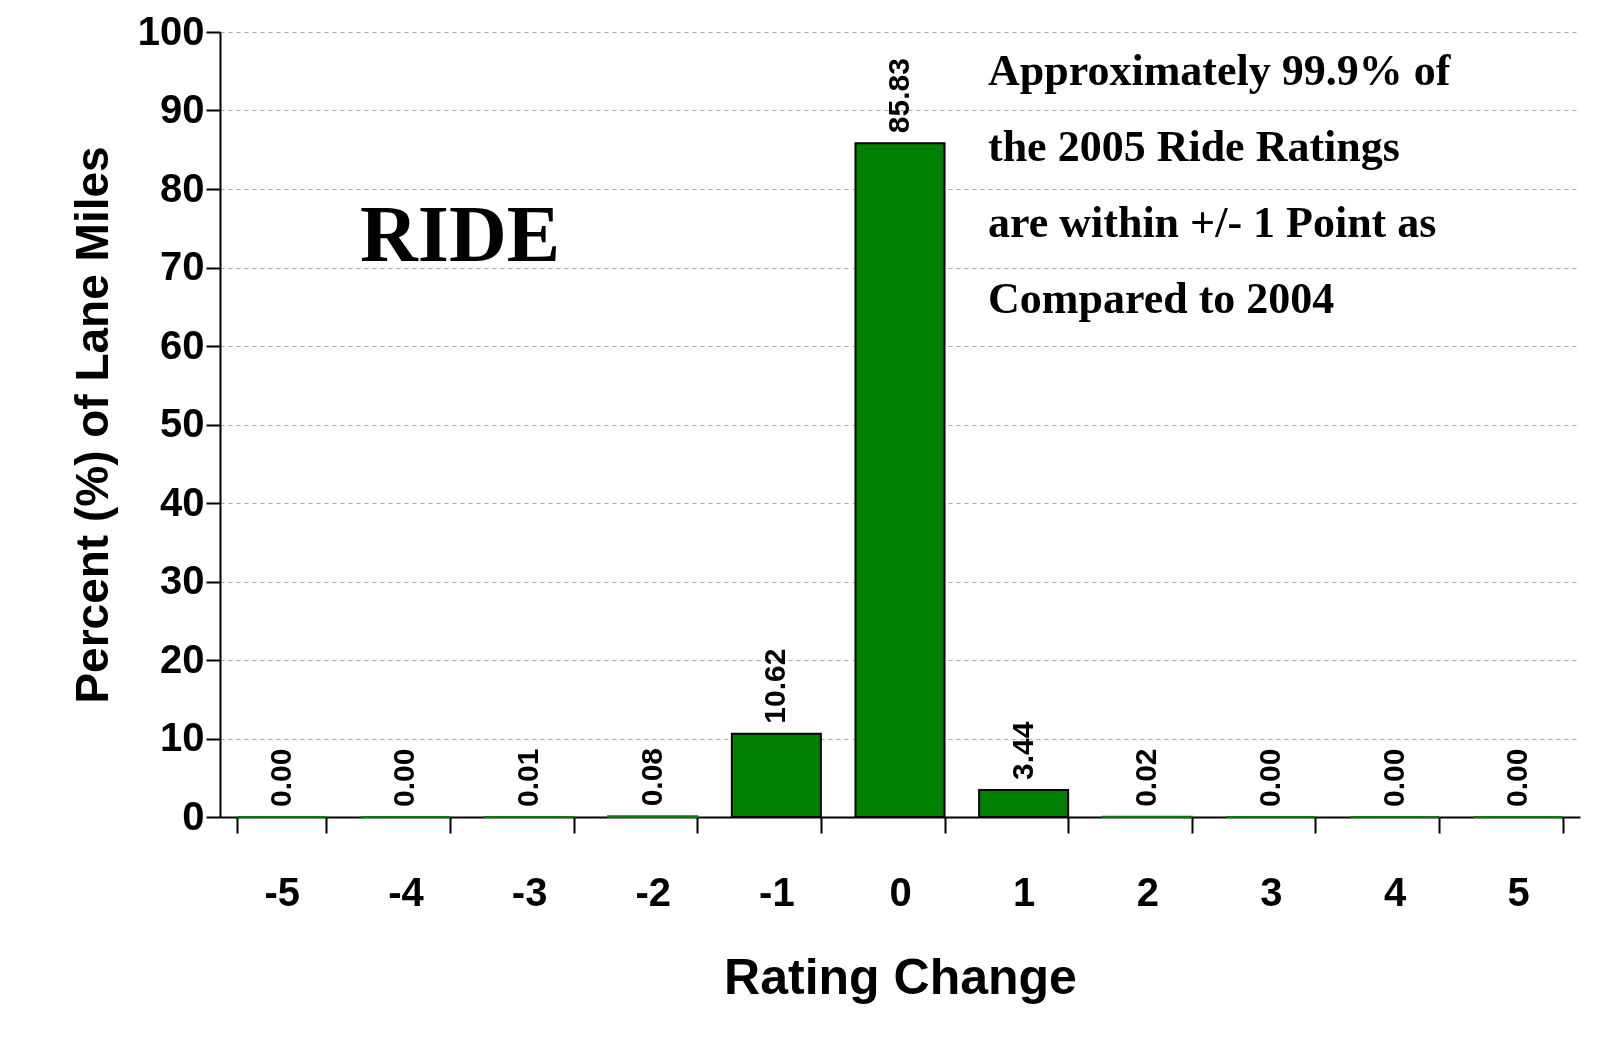 This screenshot has height=1045, width=1600. What do you see at coordinates (182, 658) in the screenshot?
I see `y-tick-label: 20` at bounding box center [182, 658].